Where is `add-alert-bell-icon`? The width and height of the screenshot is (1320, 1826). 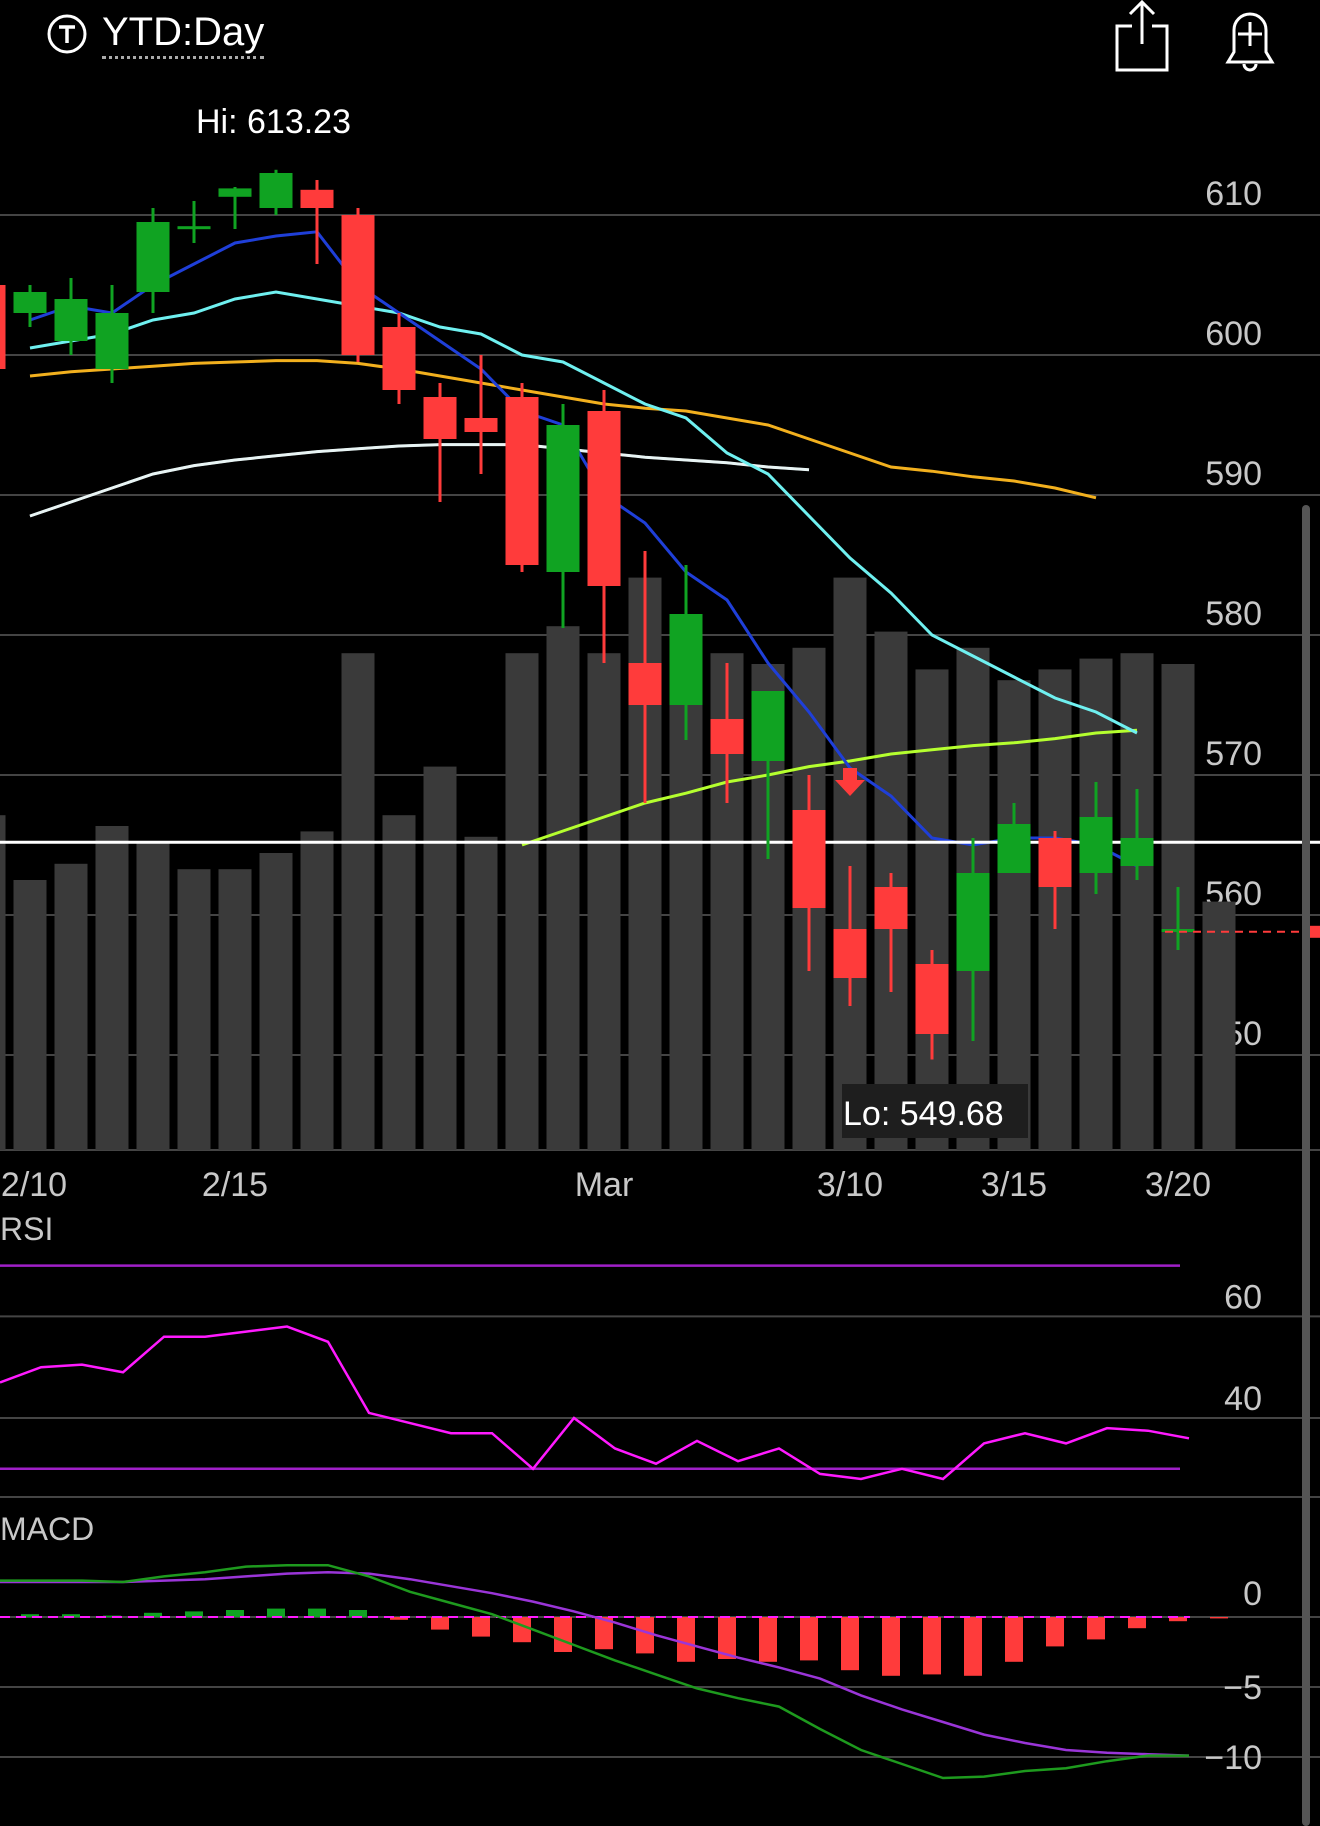 add-alert-bell-icon is located at coordinates (1250, 36).